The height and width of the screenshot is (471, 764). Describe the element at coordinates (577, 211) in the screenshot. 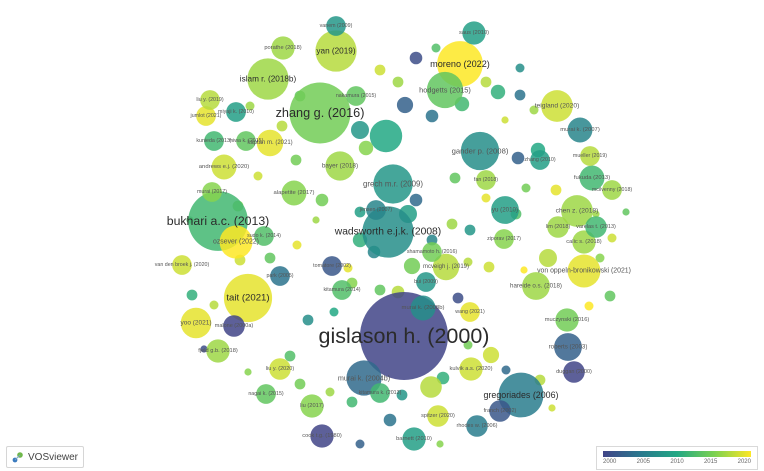

I see `node-label: chen z. (2018)` at that location.